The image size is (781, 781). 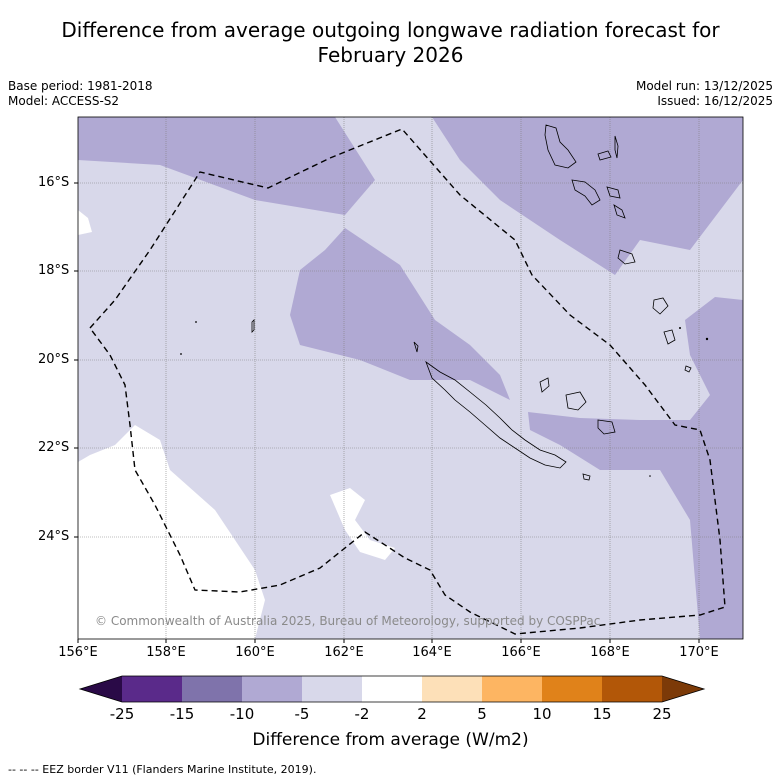 I want to click on colorbar-tick-label: -5, so click(x=302, y=714).